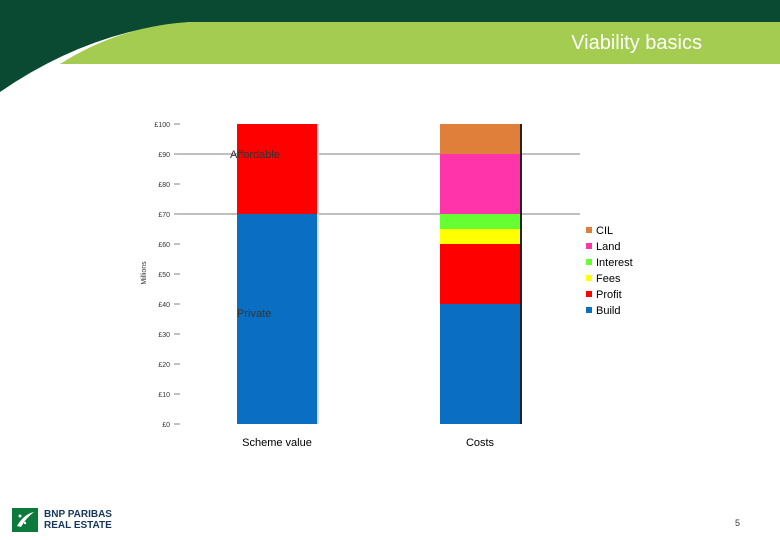 The image size is (780, 540). I want to click on y-tick-label: £70, so click(164, 215).